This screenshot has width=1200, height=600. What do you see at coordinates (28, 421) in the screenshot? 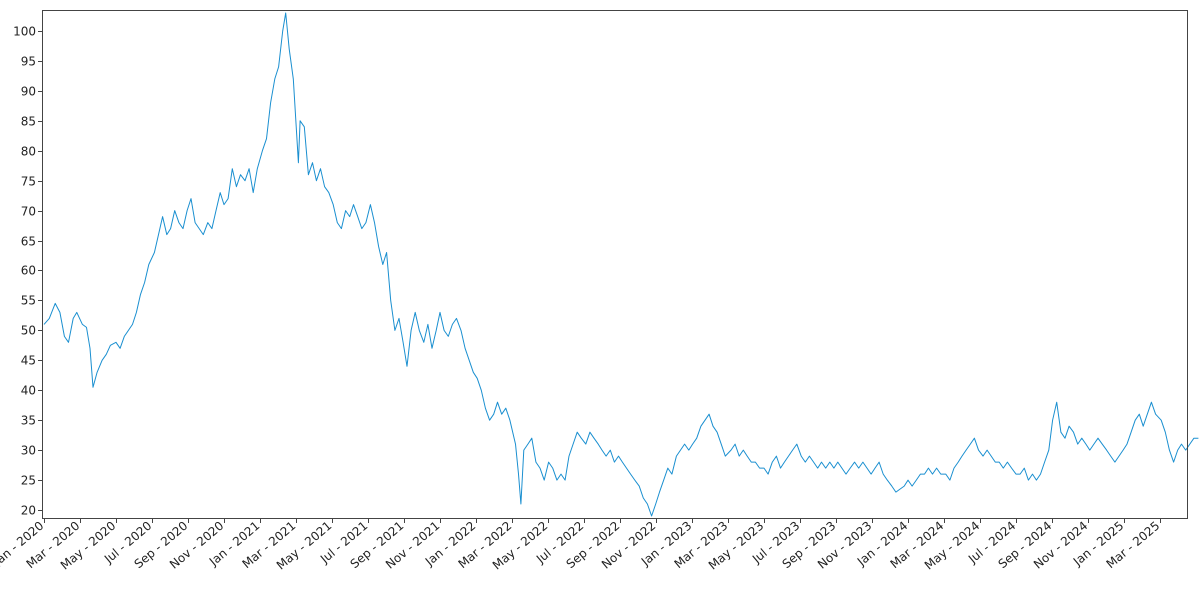
I see `y-tick-label: 35` at bounding box center [28, 421].